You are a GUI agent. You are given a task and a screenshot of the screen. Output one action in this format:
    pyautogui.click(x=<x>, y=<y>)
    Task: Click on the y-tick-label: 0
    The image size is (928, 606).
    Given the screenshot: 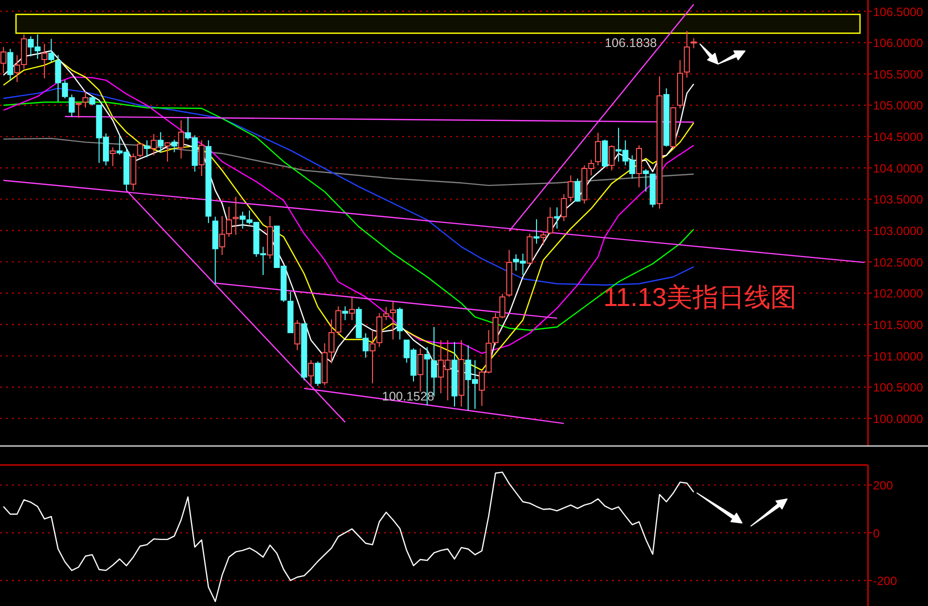 What is the action you would take?
    pyautogui.click(x=876, y=533)
    